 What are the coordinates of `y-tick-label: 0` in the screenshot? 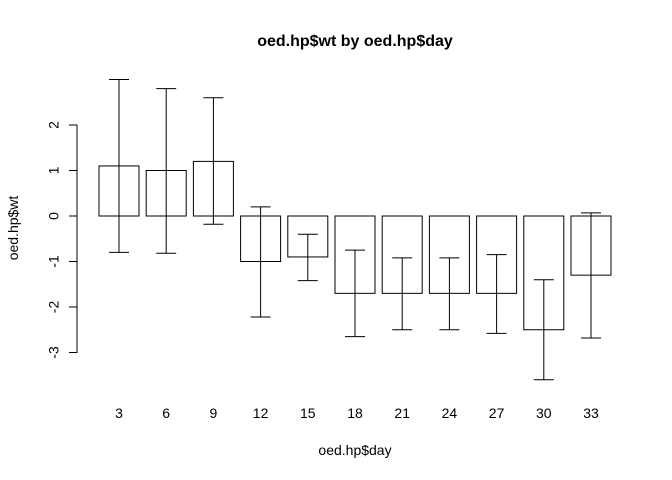 It's located at (54, 216).